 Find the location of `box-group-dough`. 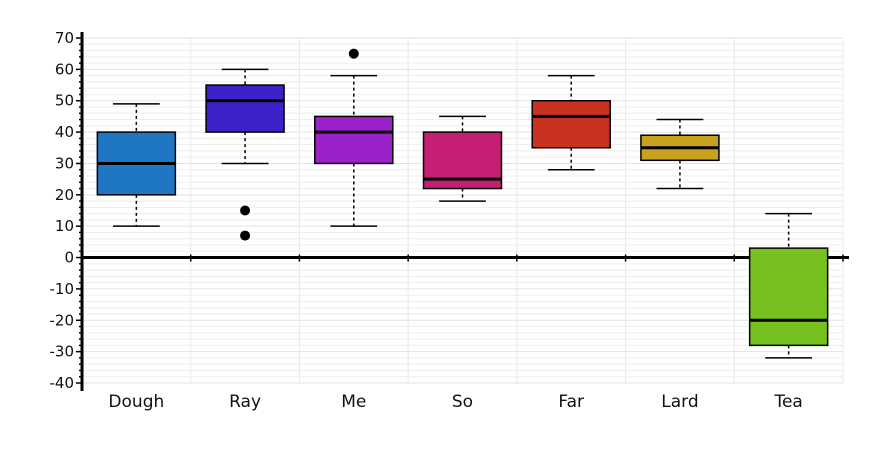

box-group-dough is located at coordinates (136, 165).